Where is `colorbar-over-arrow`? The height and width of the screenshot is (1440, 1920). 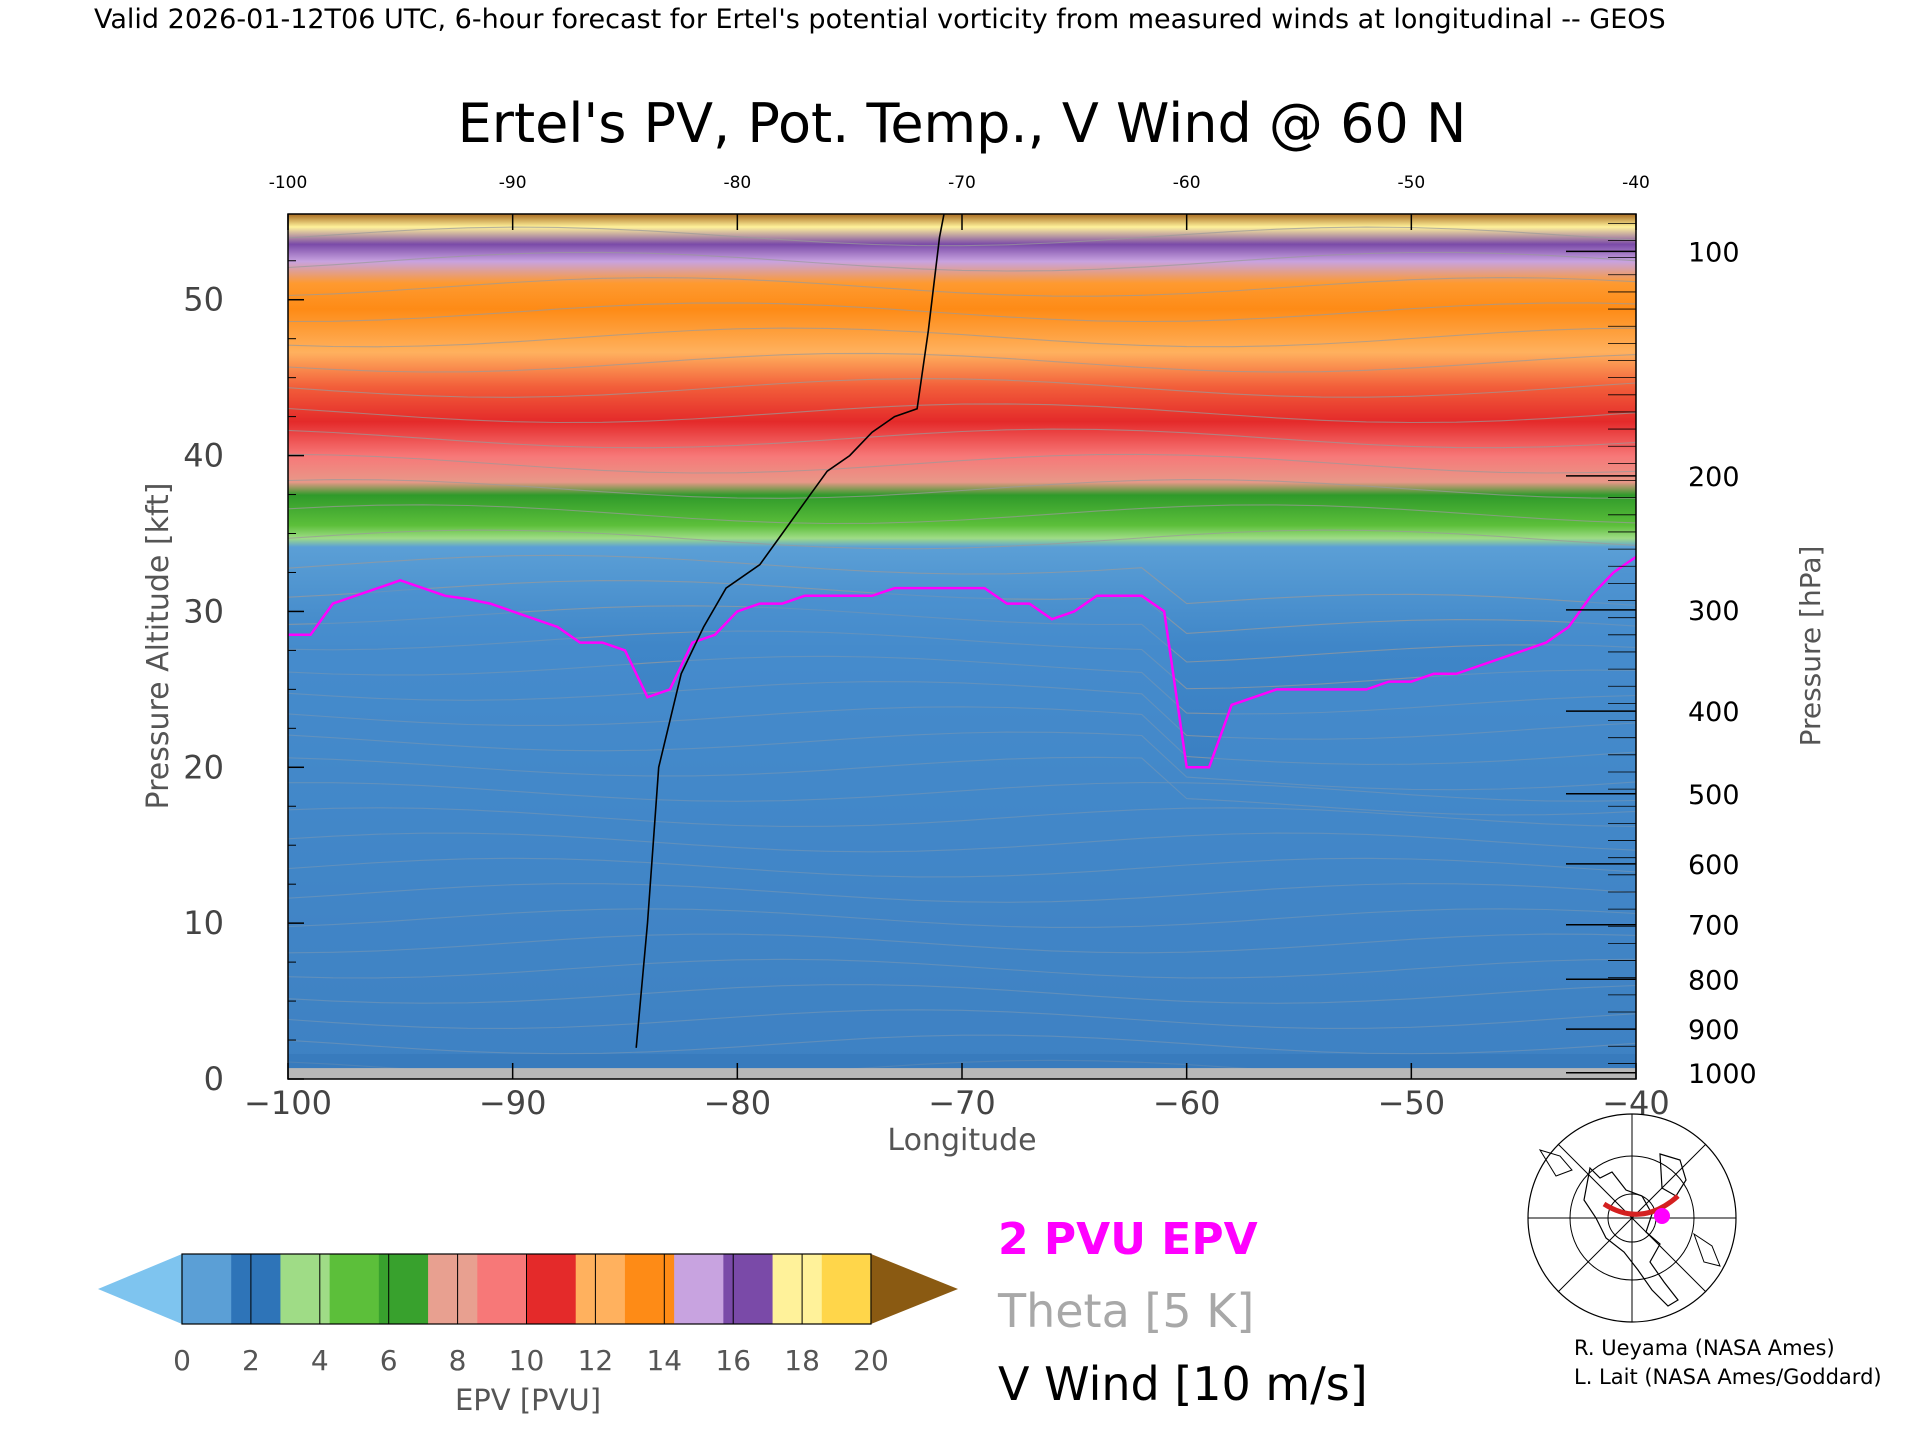
colorbar-over-arrow is located at coordinates (914, 1289).